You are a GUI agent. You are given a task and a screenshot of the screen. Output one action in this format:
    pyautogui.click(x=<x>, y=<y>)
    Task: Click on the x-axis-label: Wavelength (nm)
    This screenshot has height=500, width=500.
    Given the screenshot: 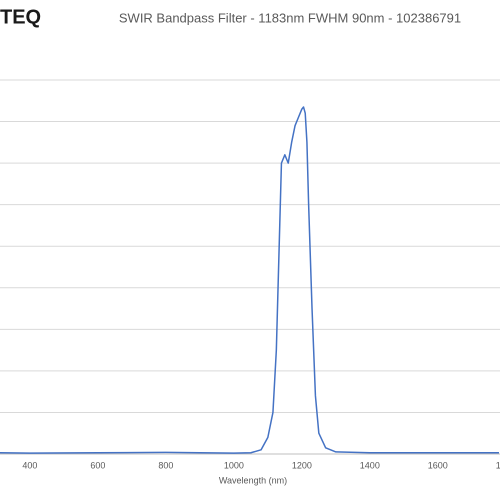 What is the action you would take?
    pyautogui.click(x=253, y=480)
    